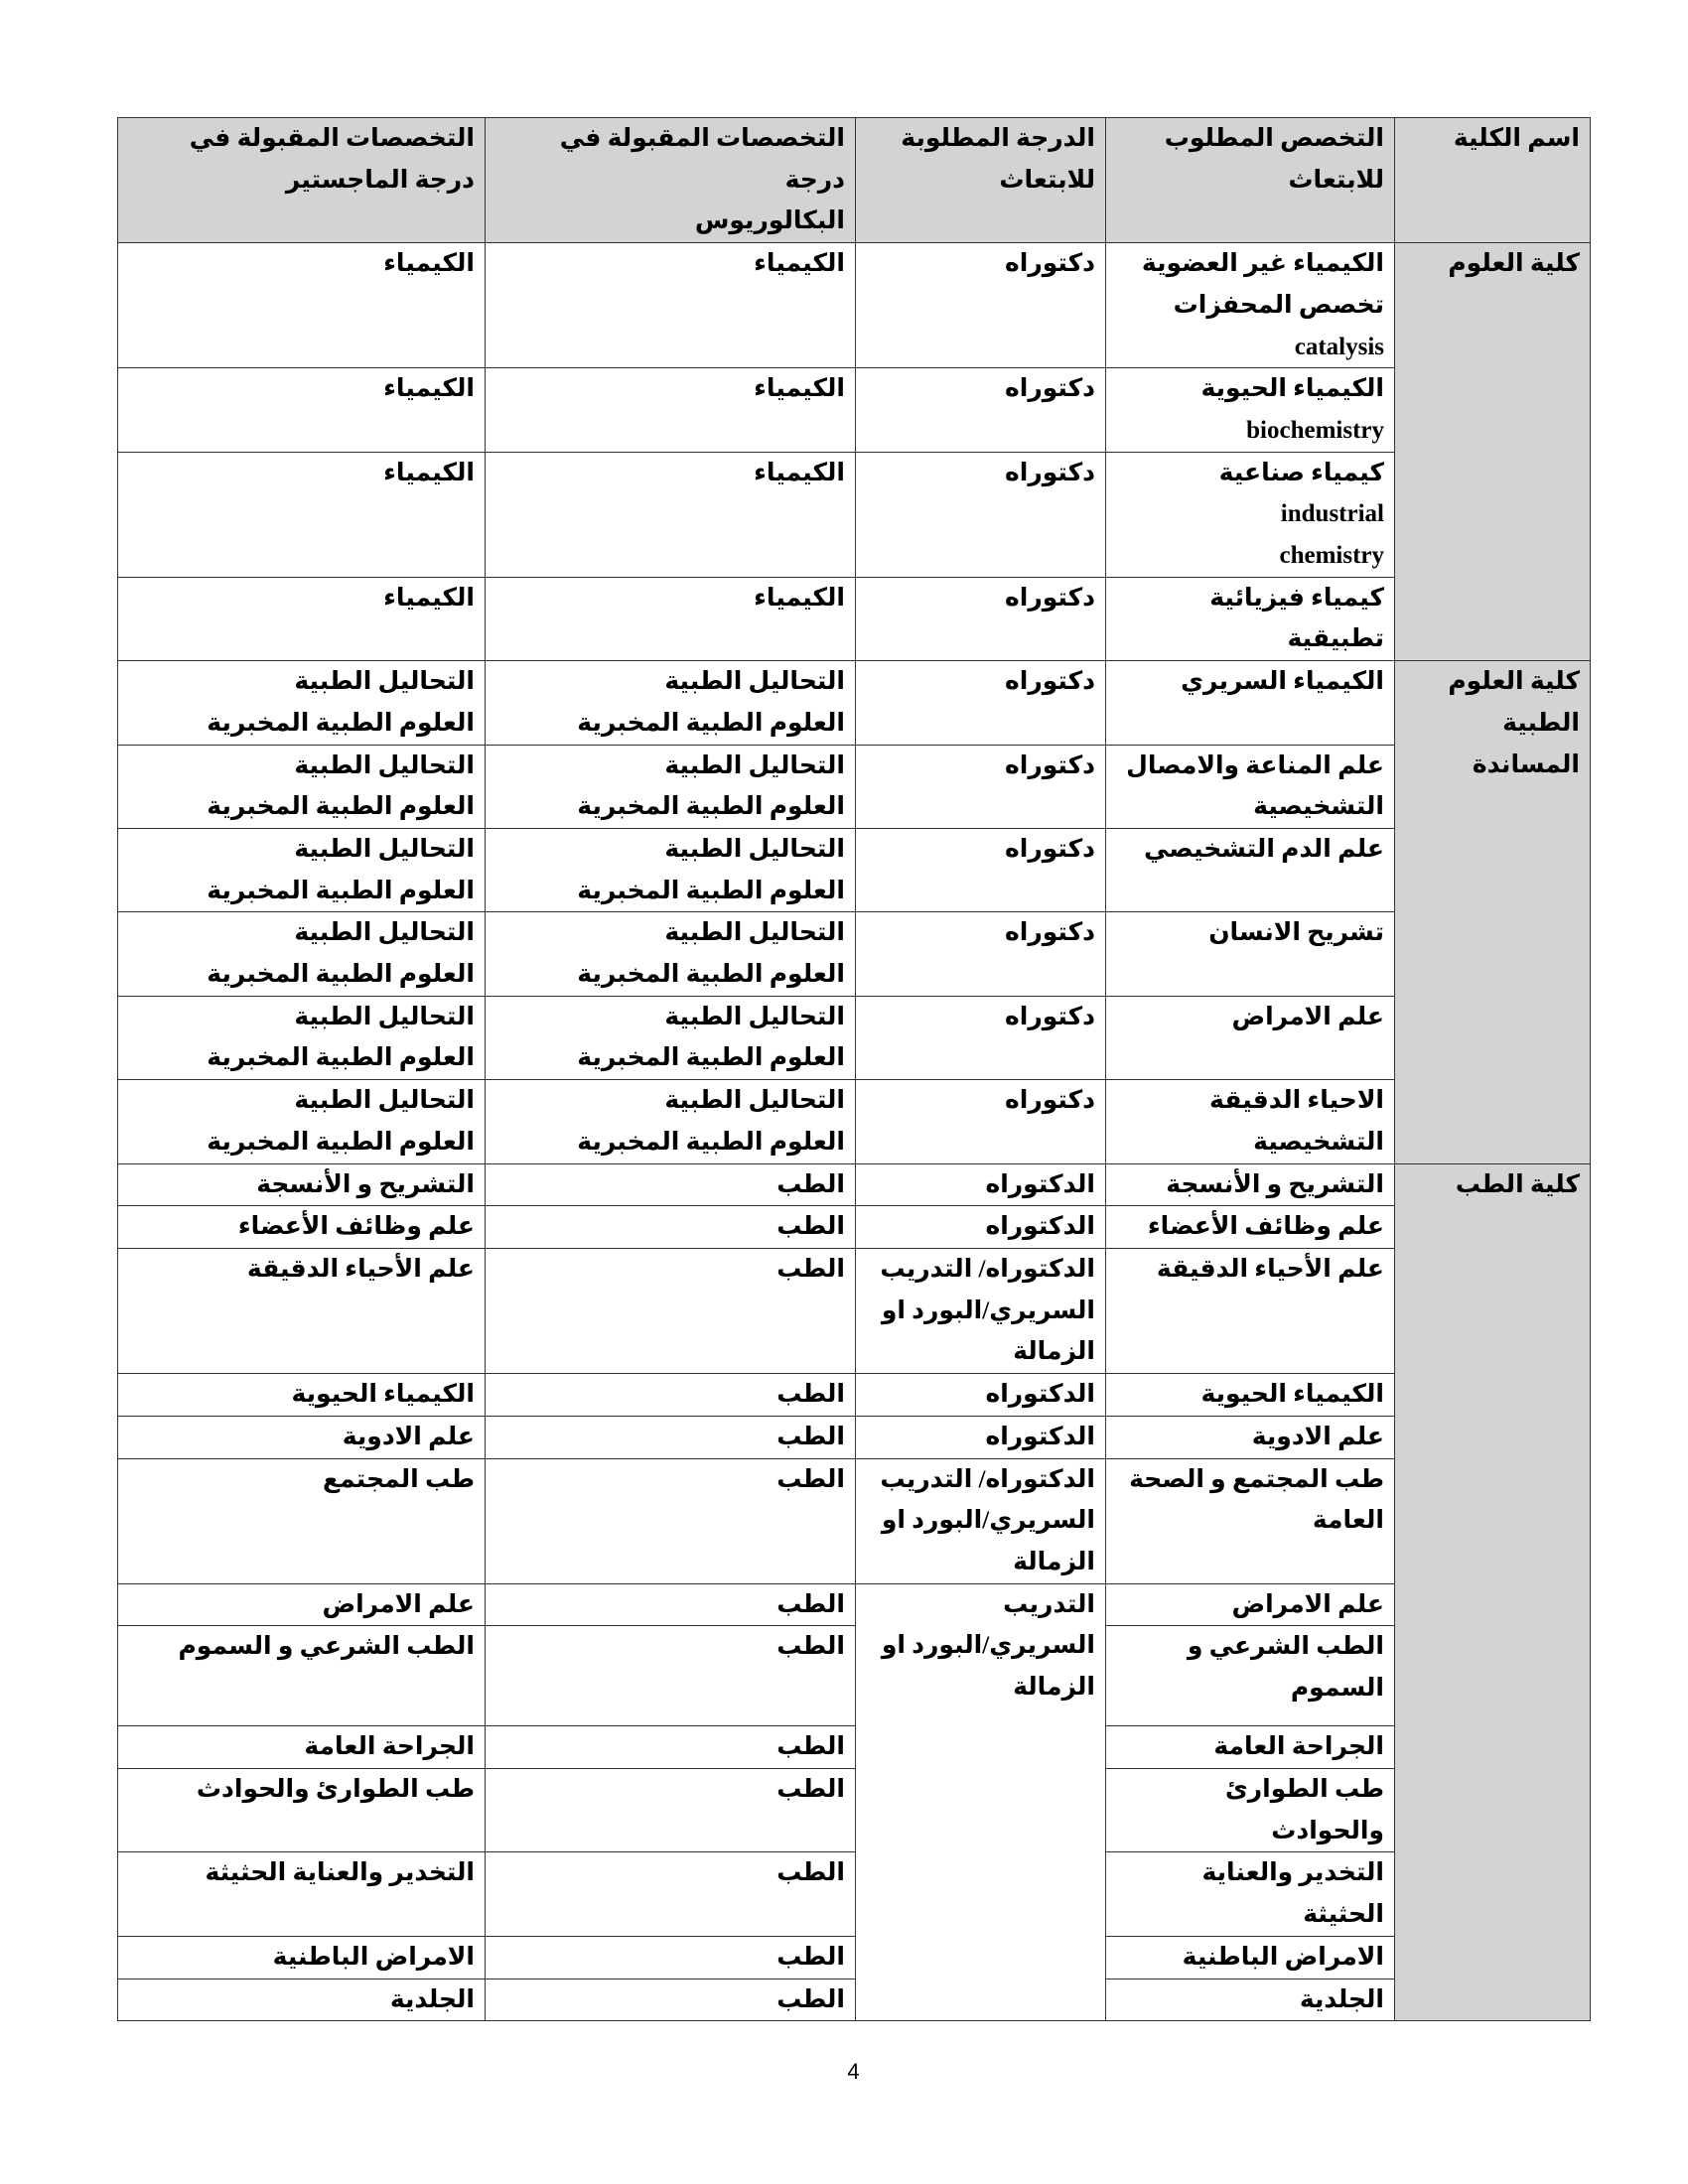  I want to click on required-specialty-cell: علم الأحياء الدقيقة, so click(1250, 1311).